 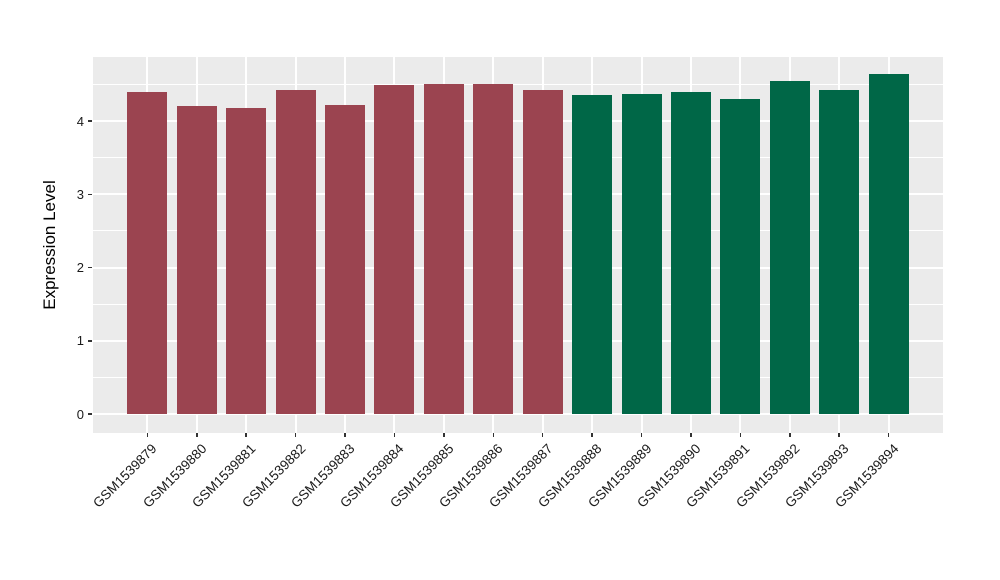 What do you see at coordinates (839, 252) in the screenshot?
I see `bar-GSM1539893` at bounding box center [839, 252].